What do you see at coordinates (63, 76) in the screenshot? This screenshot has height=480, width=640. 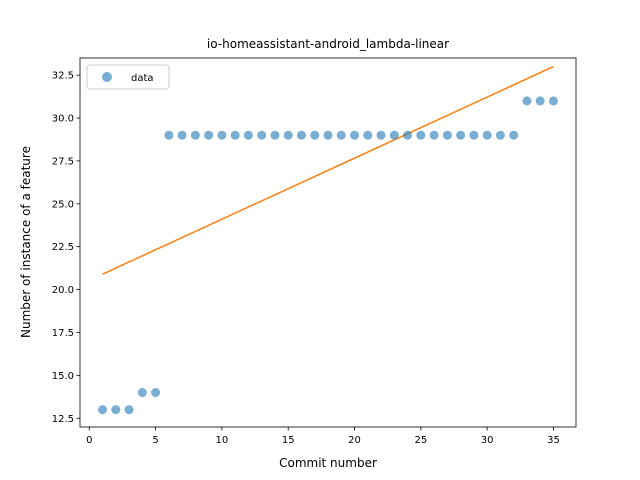 I see `y-tick-label: 32.5` at bounding box center [63, 76].